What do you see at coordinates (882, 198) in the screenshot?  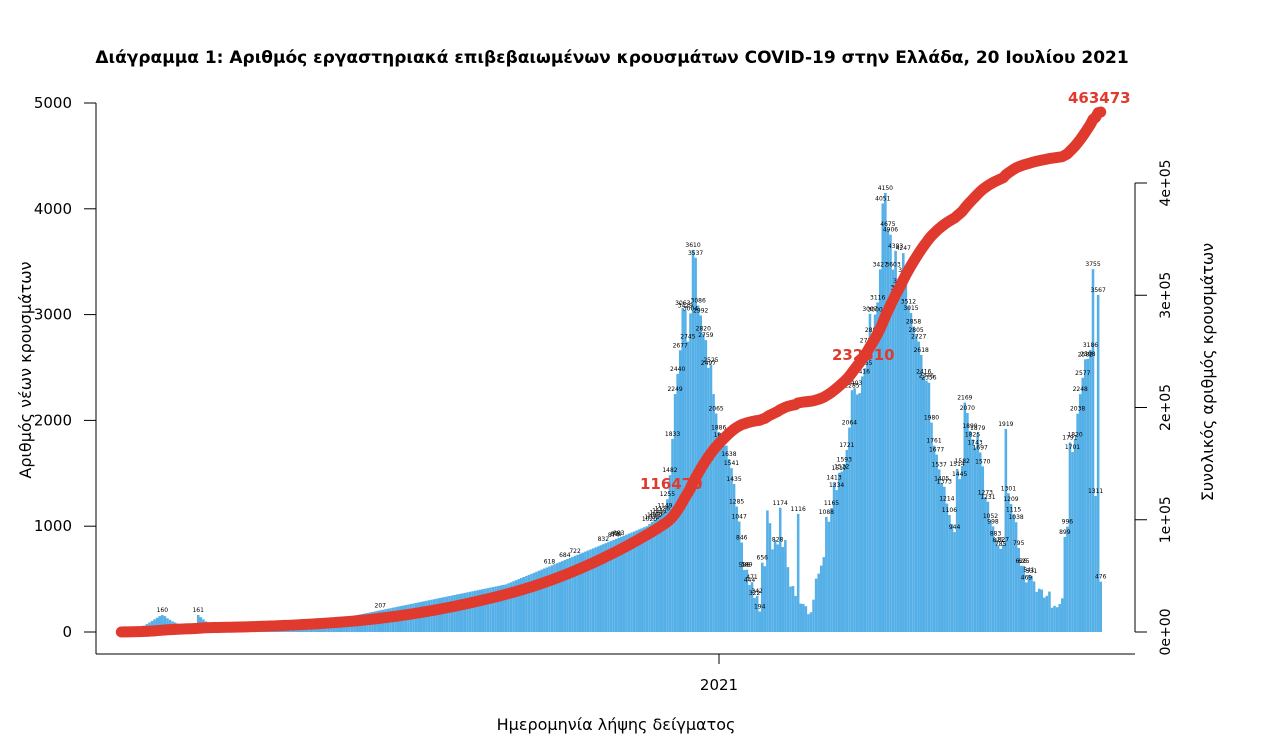 I see `bar-value-label: 4051` at bounding box center [882, 198].